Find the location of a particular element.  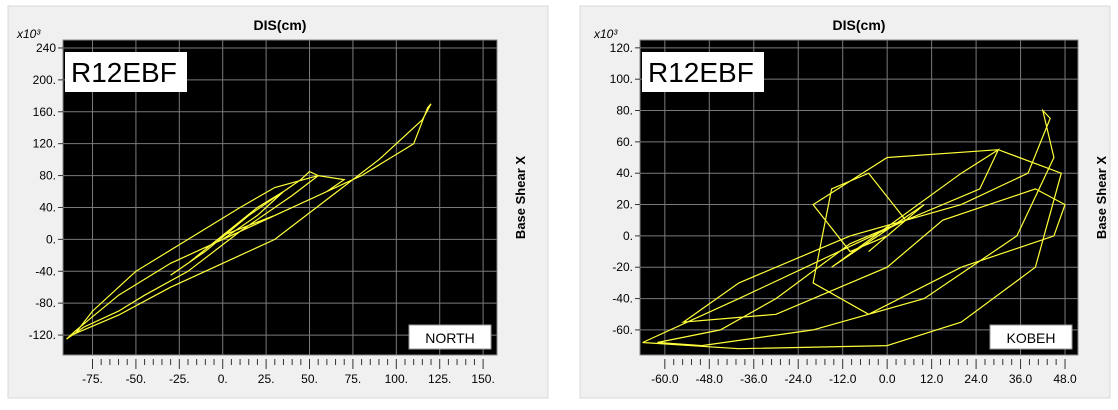

x-tick-label: -12.0 is located at coordinates (843, 379).